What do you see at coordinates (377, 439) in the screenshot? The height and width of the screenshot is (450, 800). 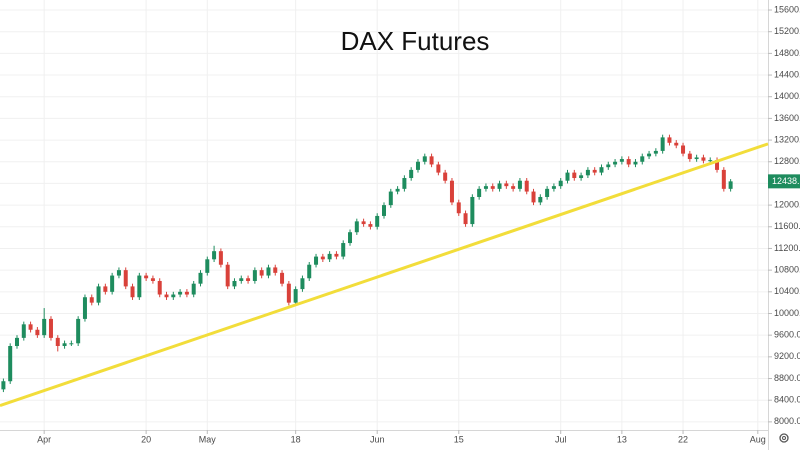 I see `x-tick-label: Jun` at bounding box center [377, 439].